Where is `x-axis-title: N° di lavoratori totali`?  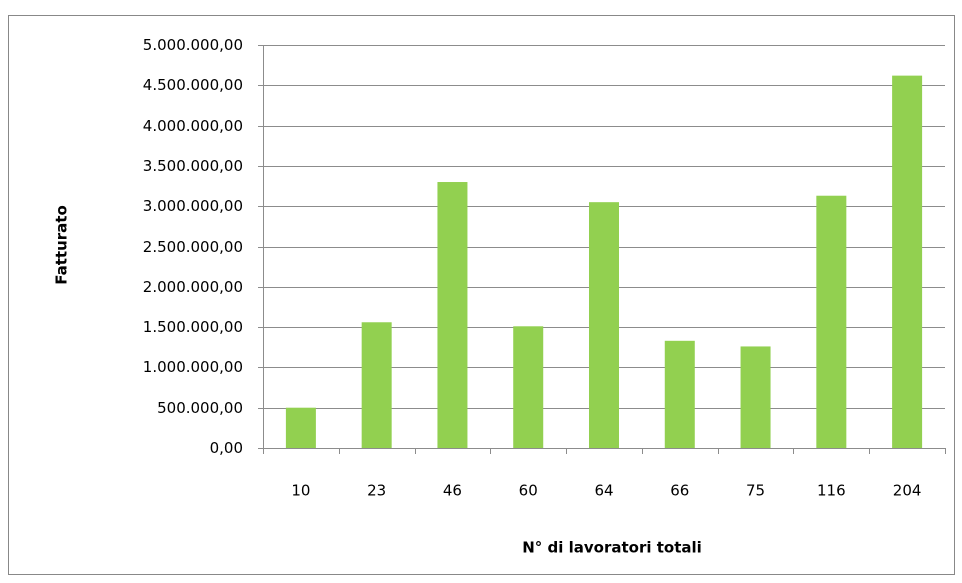
x-axis-title: N° di lavoratori totali is located at coordinates (612, 548).